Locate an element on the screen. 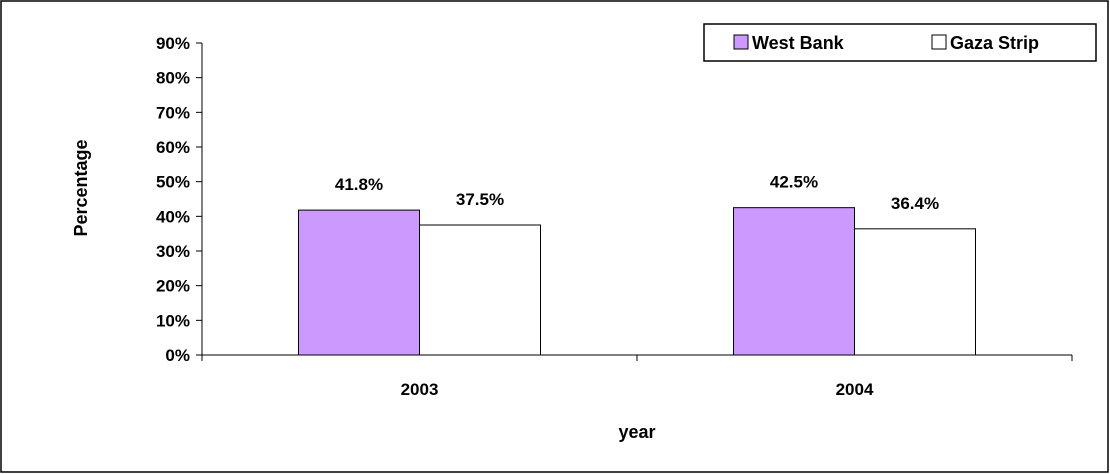  bar-west-bank-2004 is located at coordinates (794, 281).